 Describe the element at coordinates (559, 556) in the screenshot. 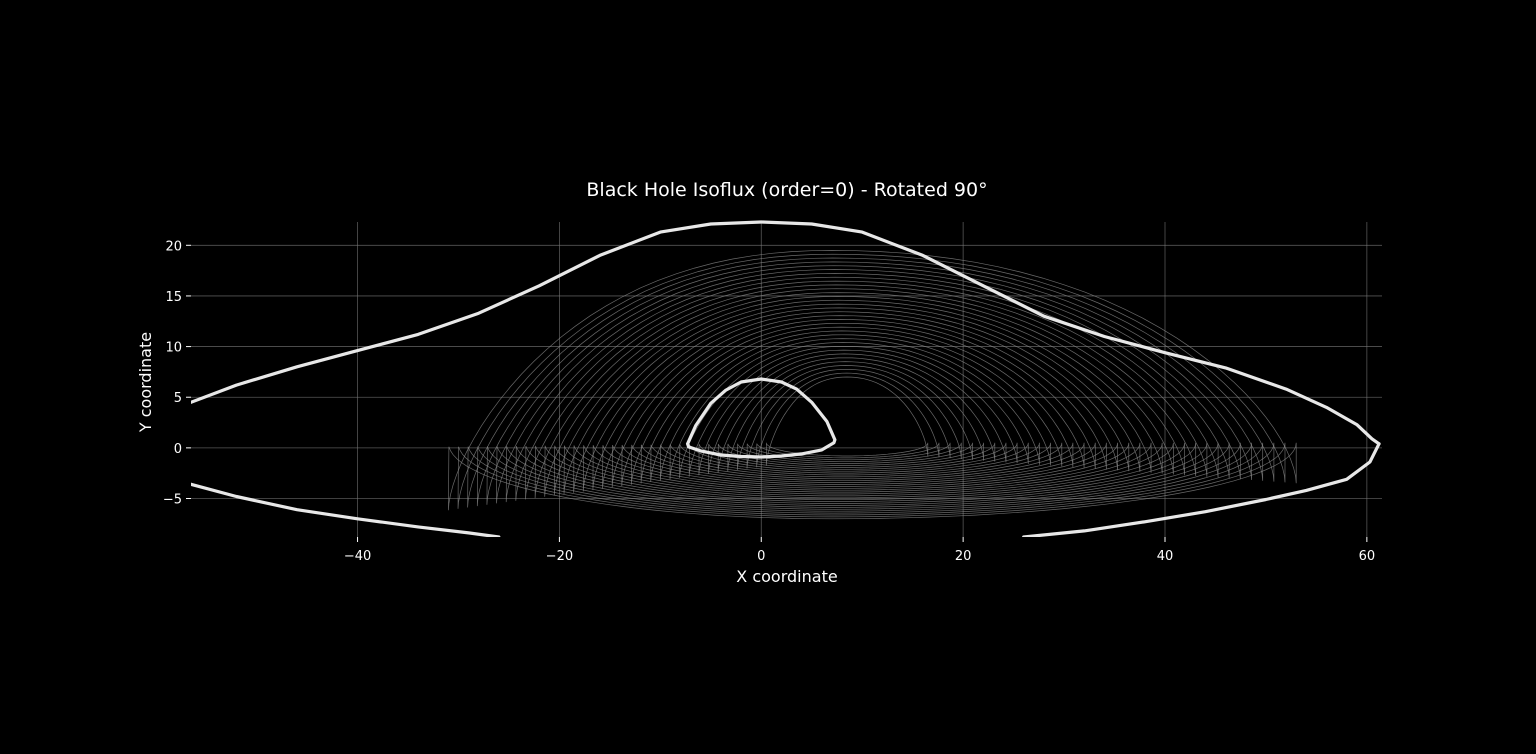

I see `x-tick-label: −20` at that location.